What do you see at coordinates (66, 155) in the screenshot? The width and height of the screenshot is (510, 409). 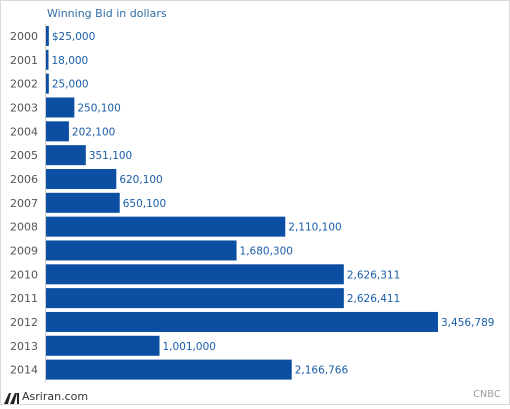 I see `bar-2005` at bounding box center [66, 155].